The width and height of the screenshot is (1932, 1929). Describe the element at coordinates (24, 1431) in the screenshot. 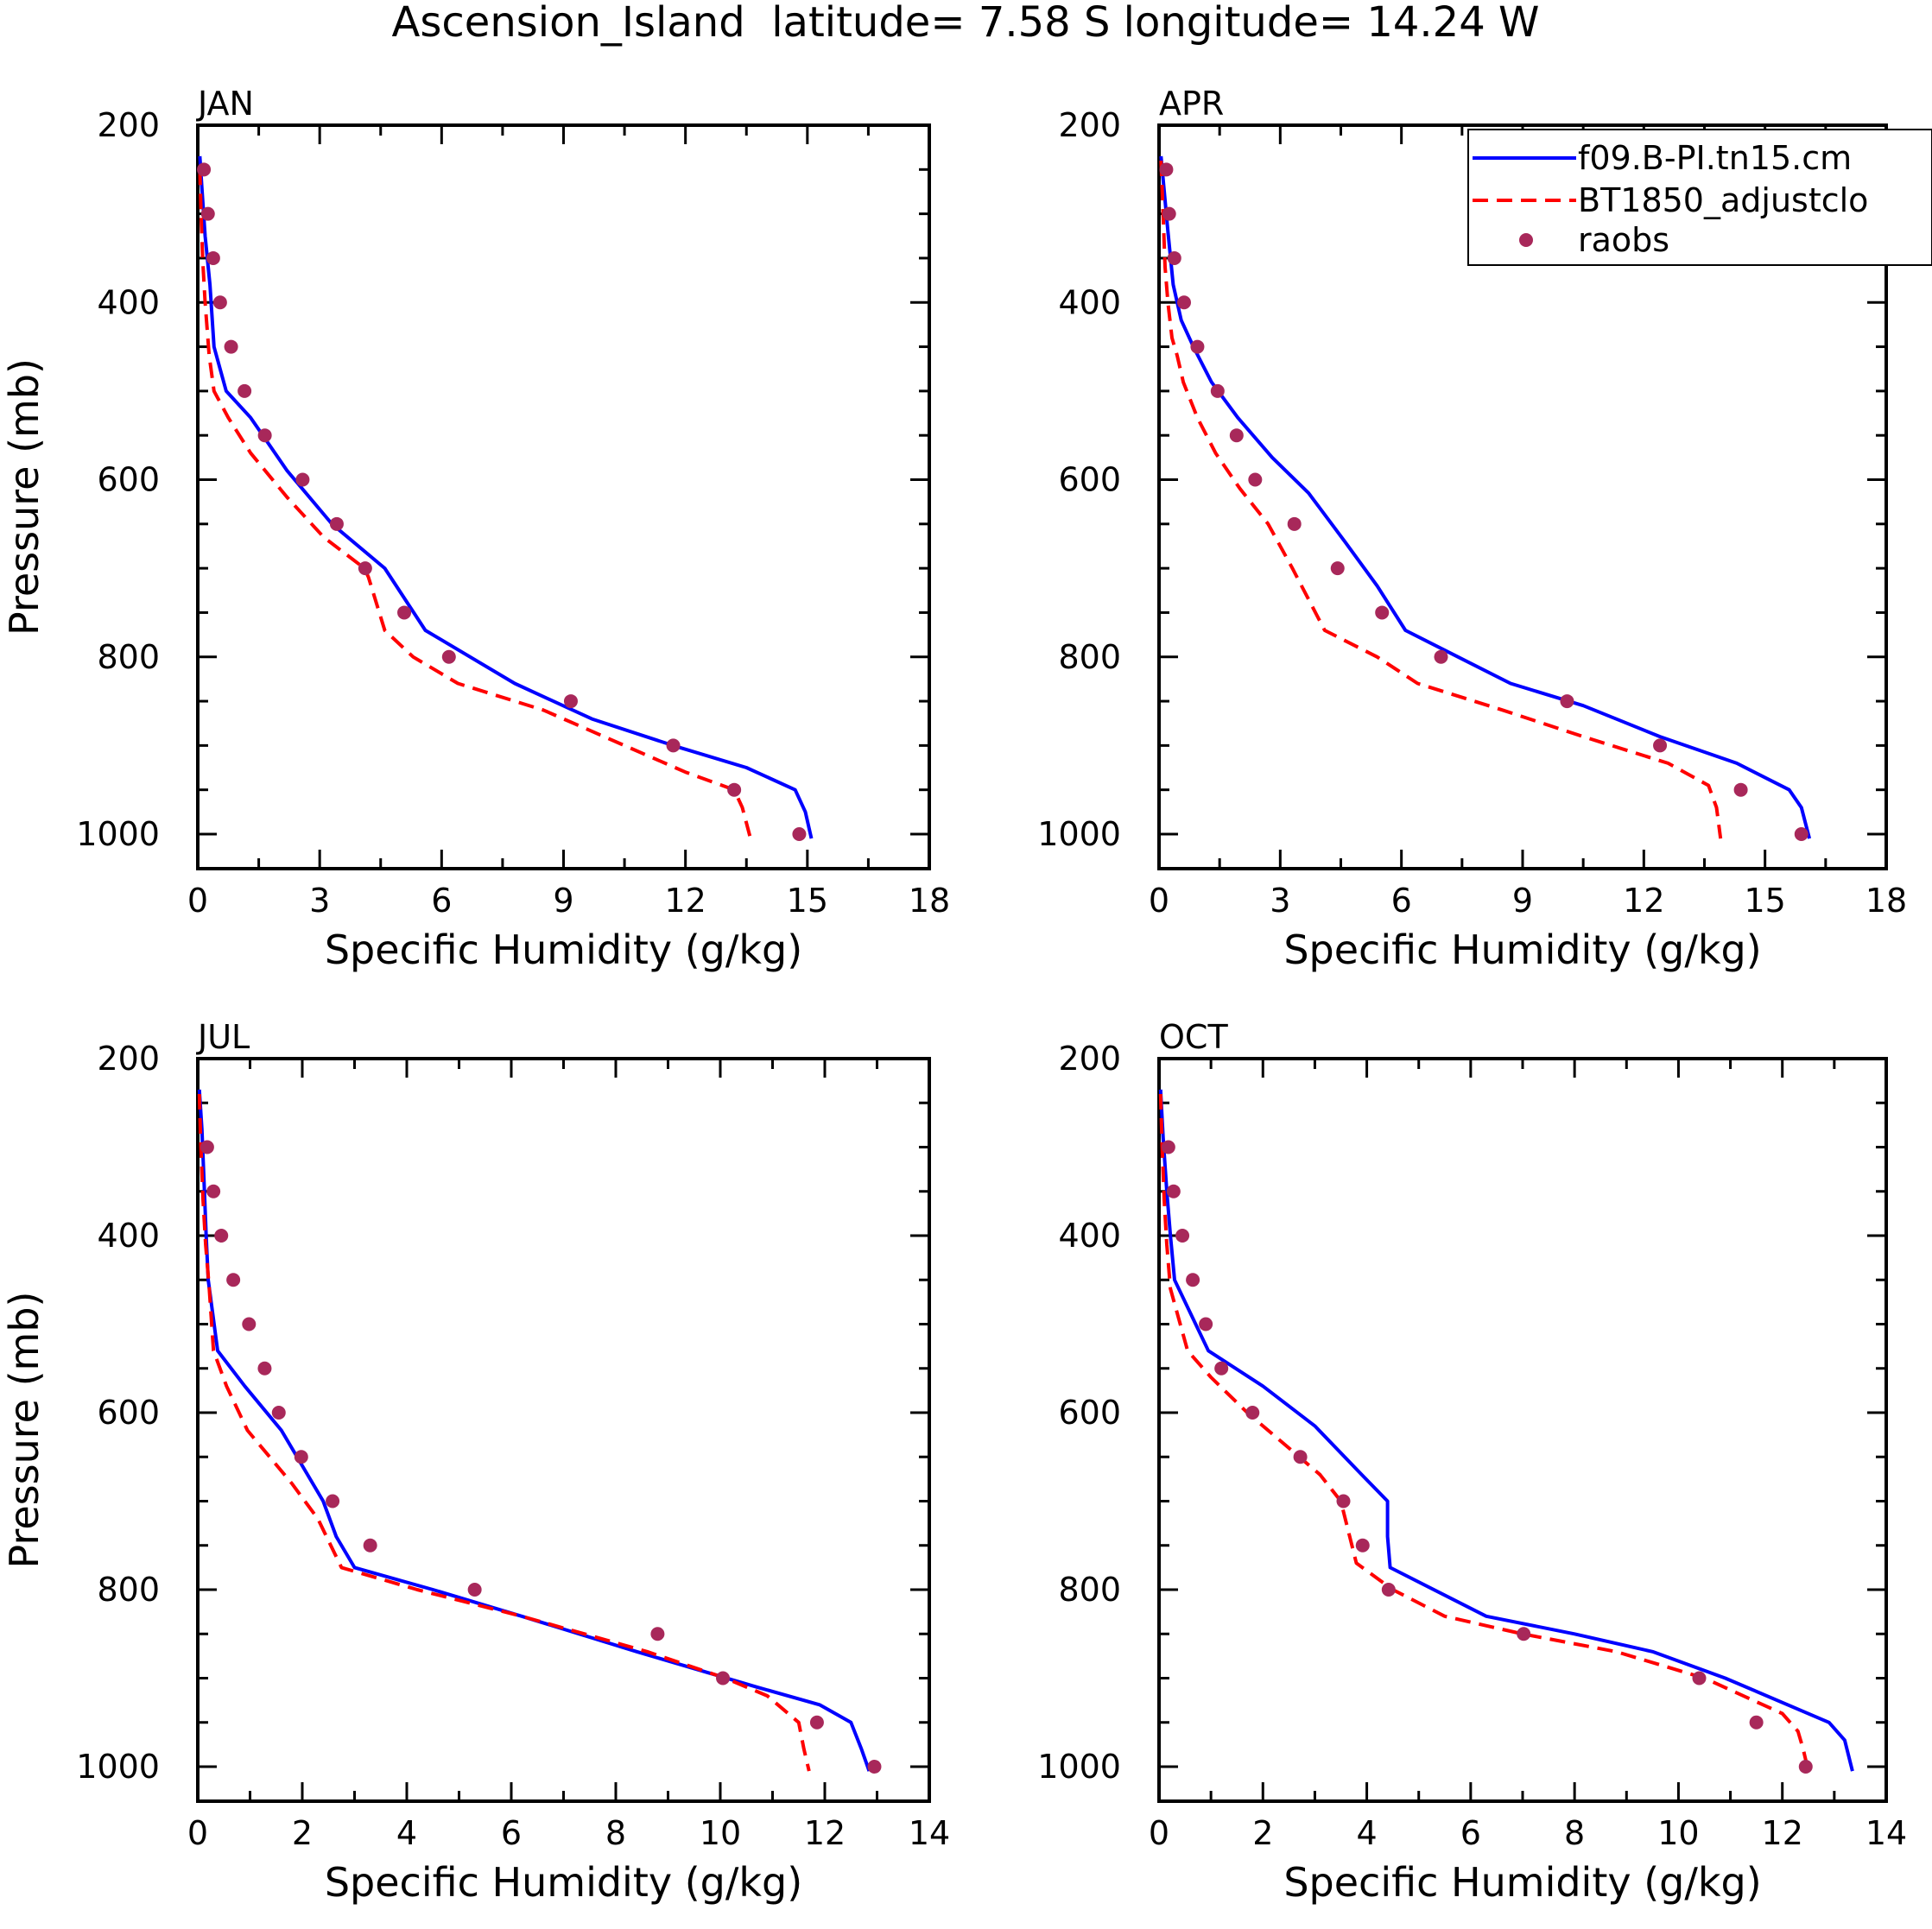

I see `y-axis-label: Pressure (mb)` at that location.